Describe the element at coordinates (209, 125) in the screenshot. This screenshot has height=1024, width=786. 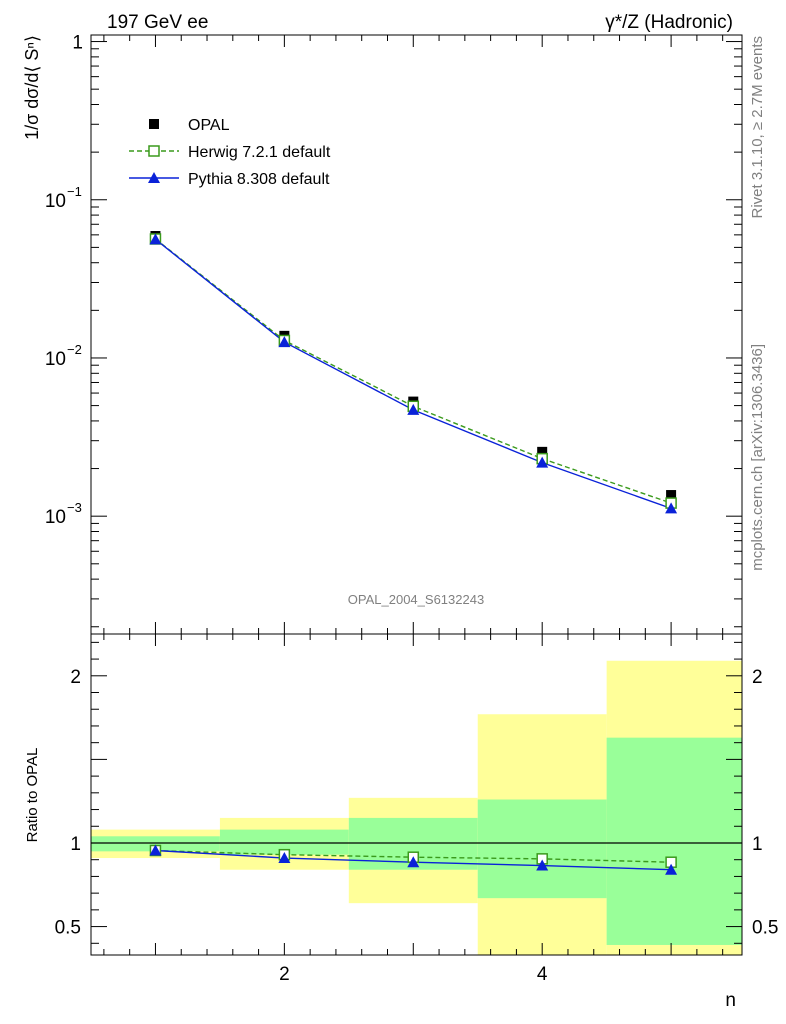
I see `legend-label-1: OPAL` at that location.